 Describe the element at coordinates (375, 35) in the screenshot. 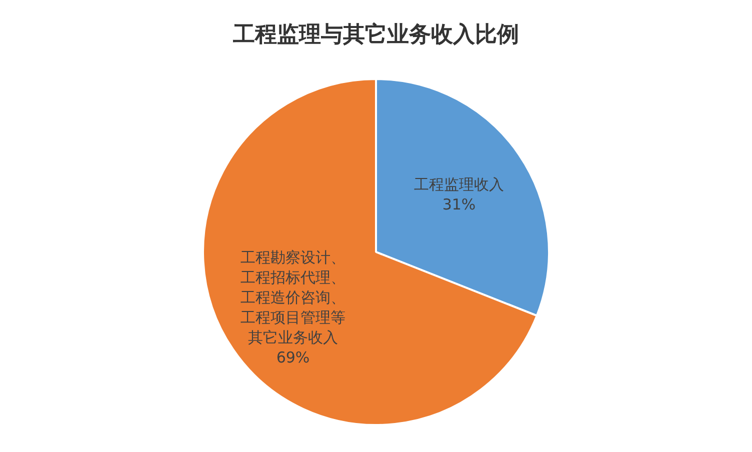

I see `chart-title: 工程监理与其它业务收入比例` at that location.